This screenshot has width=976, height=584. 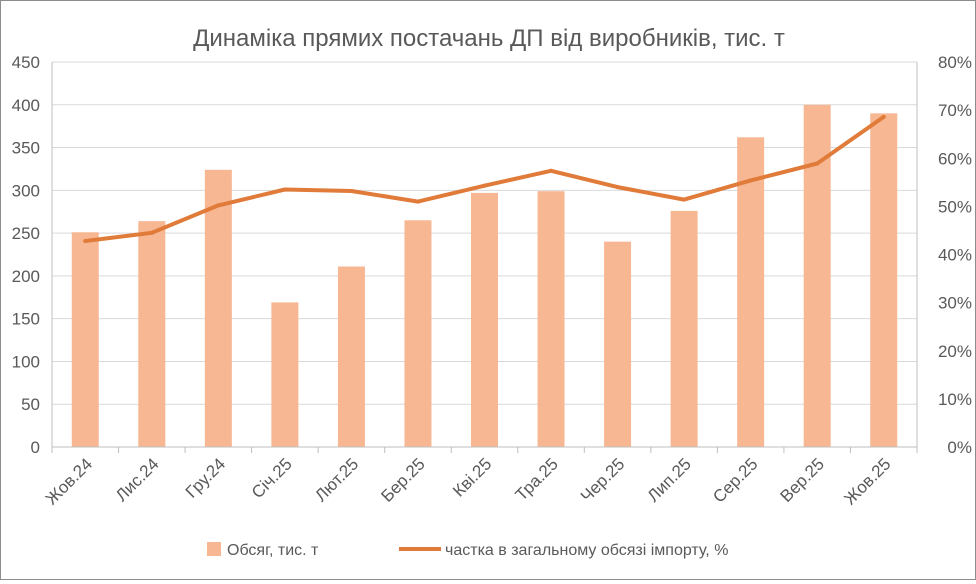 What do you see at coordinates (669, 479) in the screenshot?
I see `x-tick-label: Лип.25` at bounding box center [669, 479].